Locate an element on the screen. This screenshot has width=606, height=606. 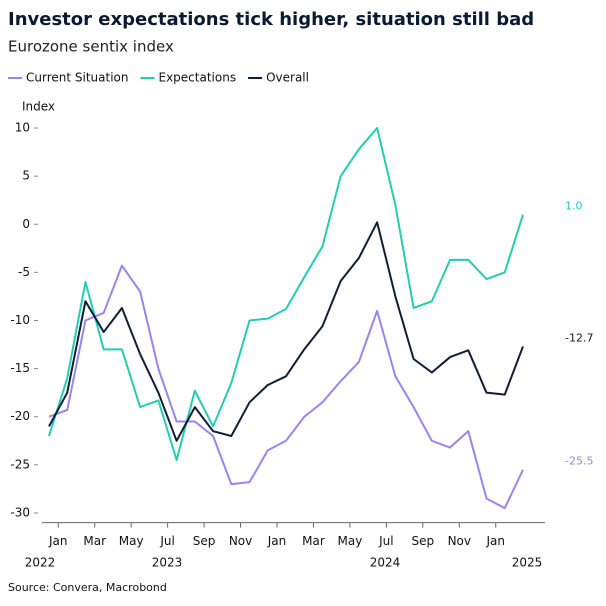
y-tick-label: 10 is located at coordinates (22, 128).